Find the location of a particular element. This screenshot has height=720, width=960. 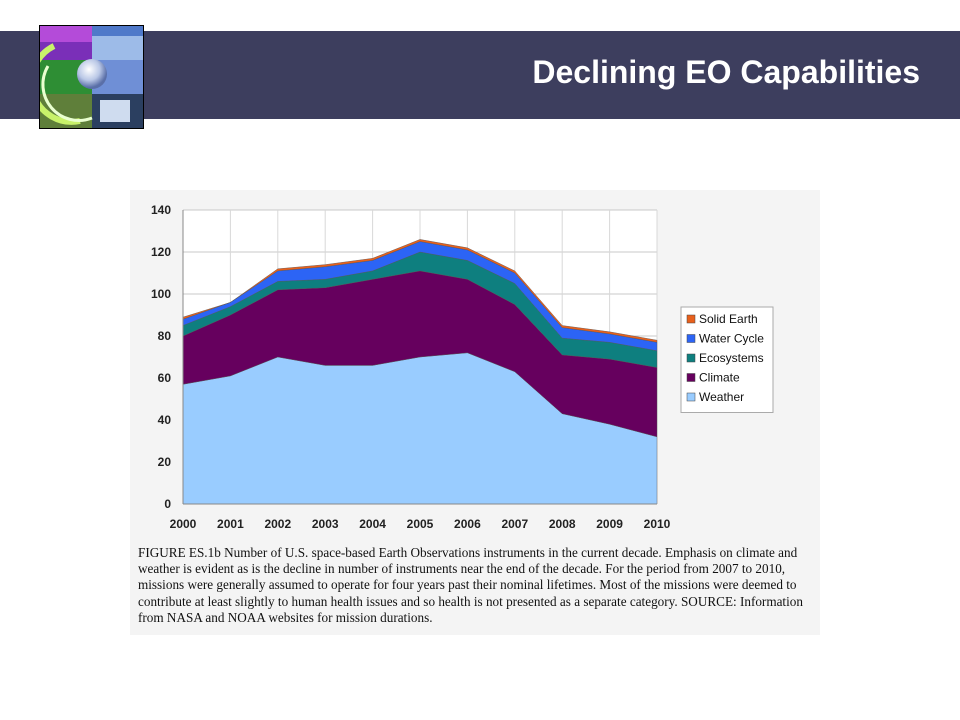

y-tick-label: 140 is located at coordinates (161, 210).